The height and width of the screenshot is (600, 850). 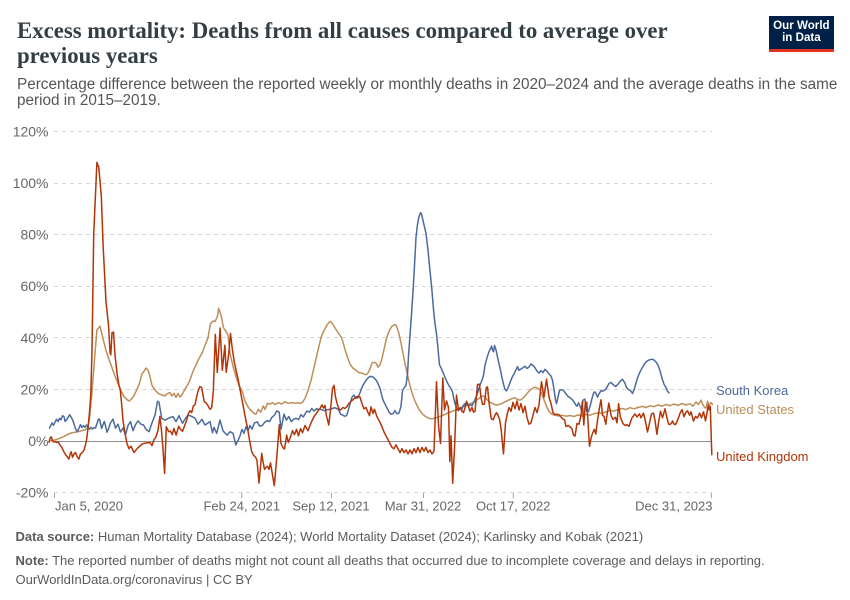 I want to click on svg-text: 0%, so click(x=38, y=441).